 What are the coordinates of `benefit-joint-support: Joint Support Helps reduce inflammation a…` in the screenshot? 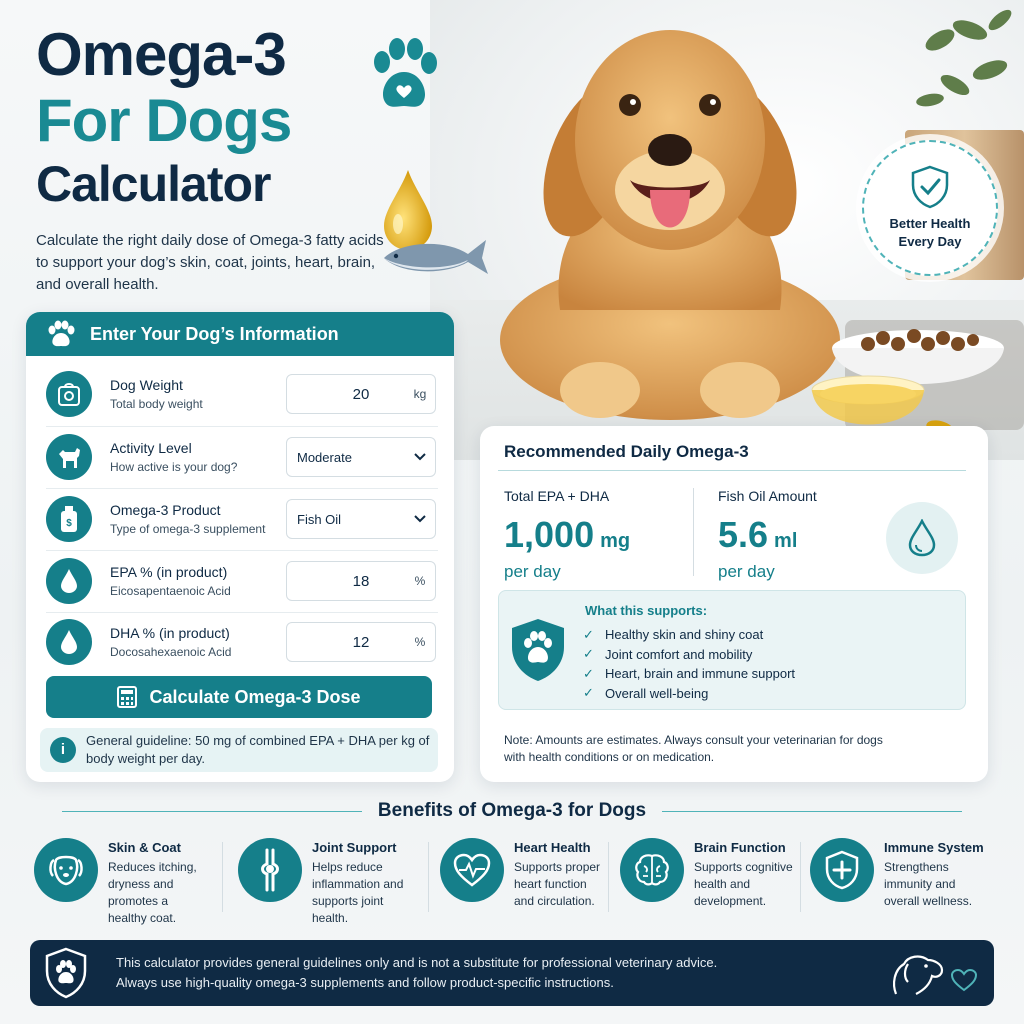 It's located at (320, 882).